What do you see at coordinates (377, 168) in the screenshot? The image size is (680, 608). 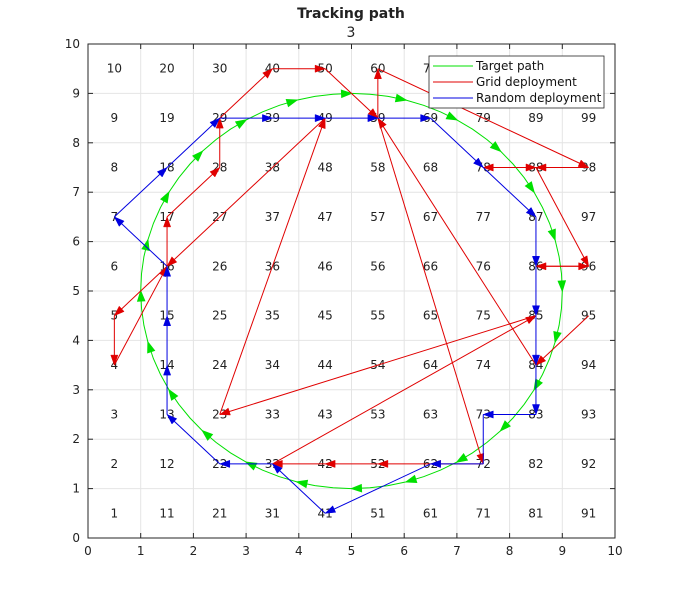 I see `cell-label: 58` at bounding box center [377, 168].